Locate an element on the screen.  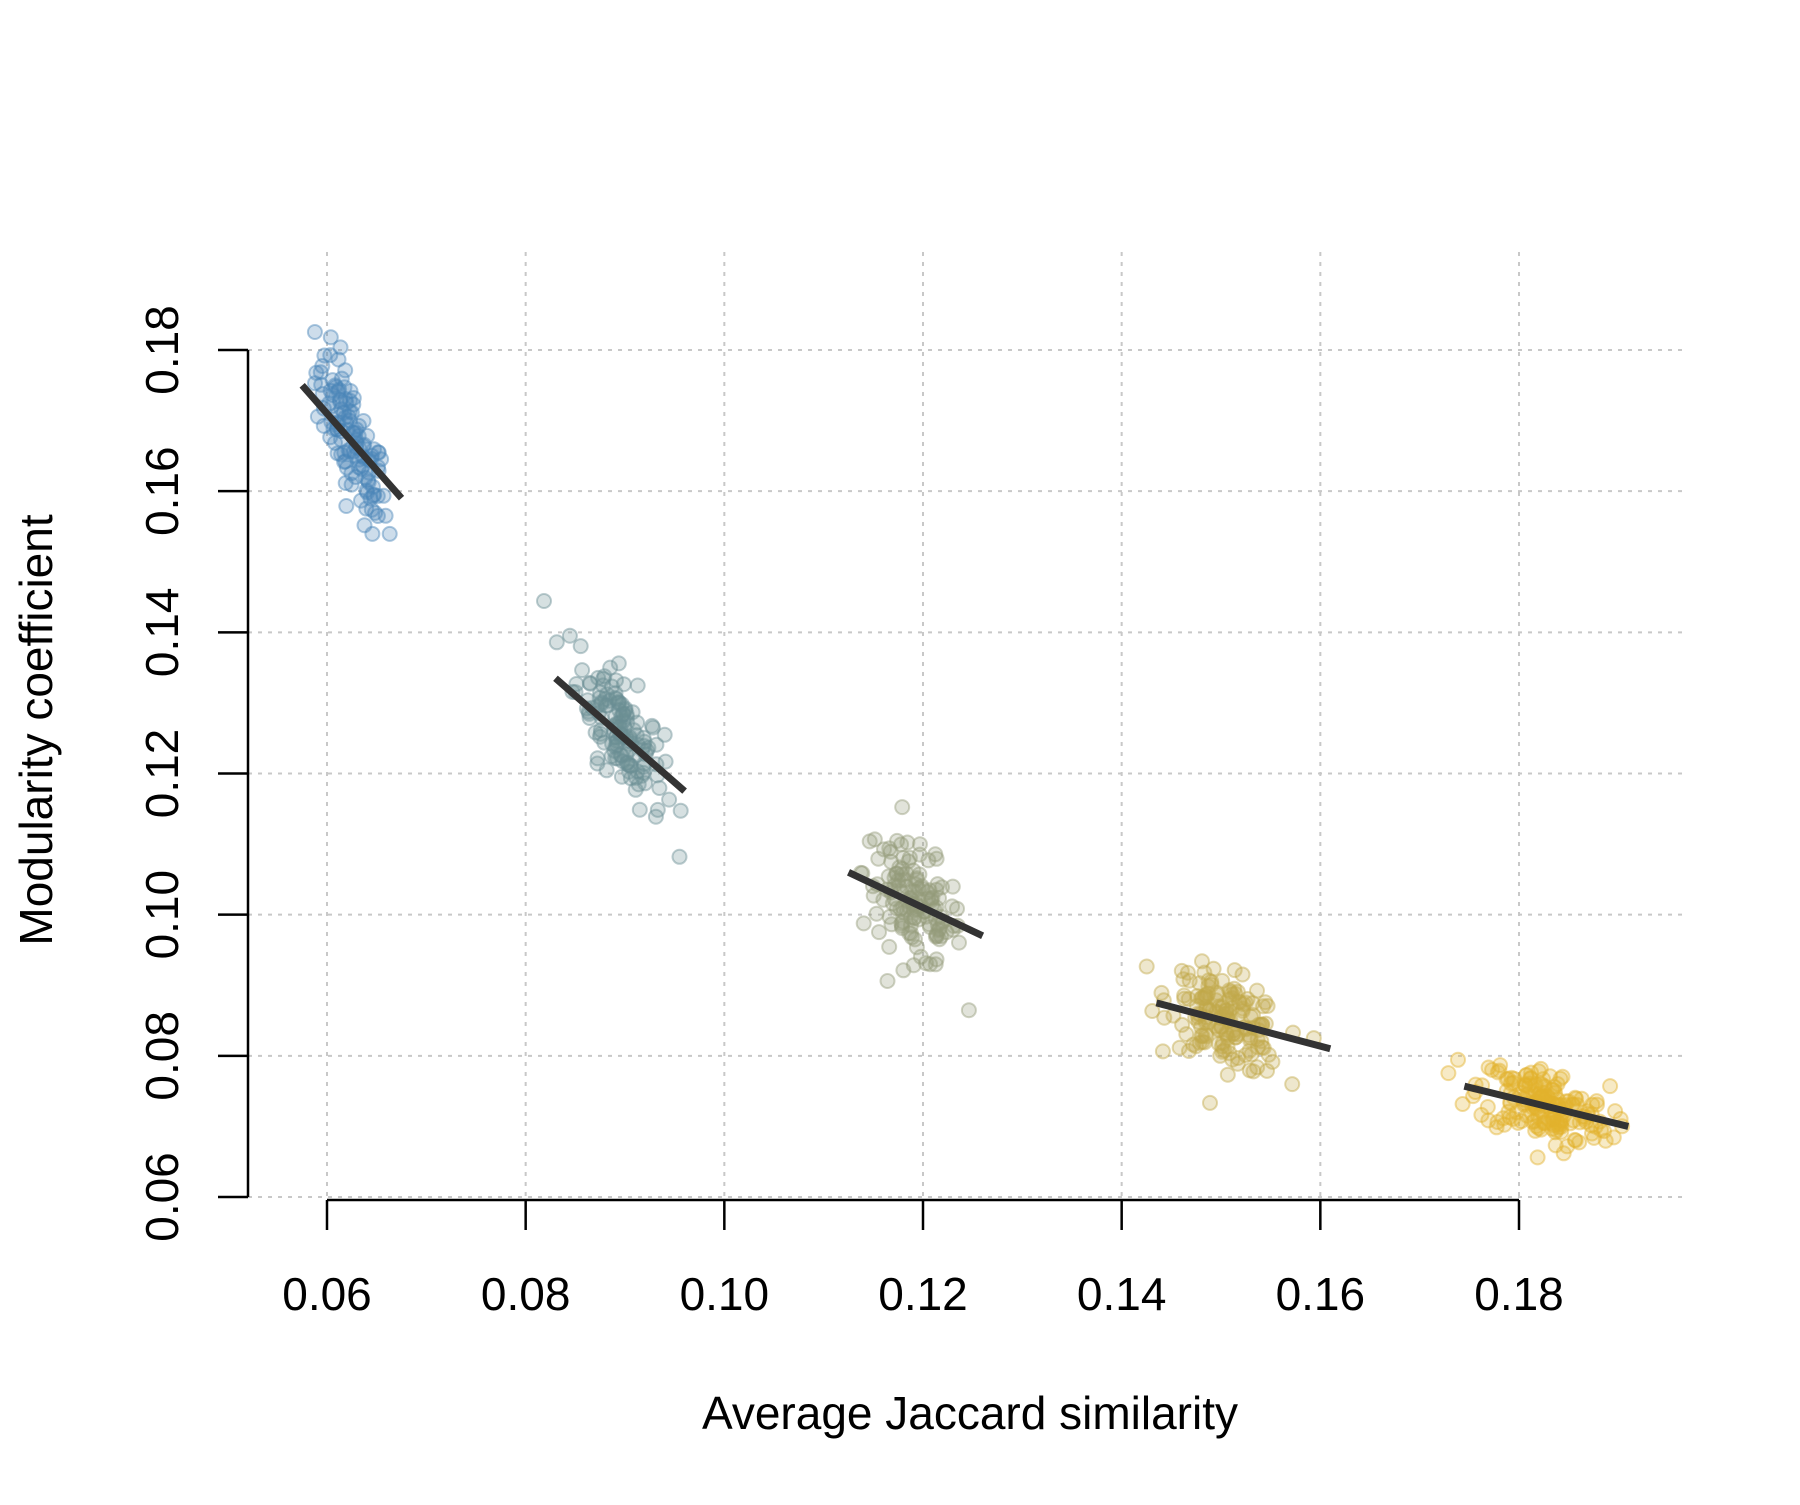
series-5-points is located at coordinates (1535, 1108).